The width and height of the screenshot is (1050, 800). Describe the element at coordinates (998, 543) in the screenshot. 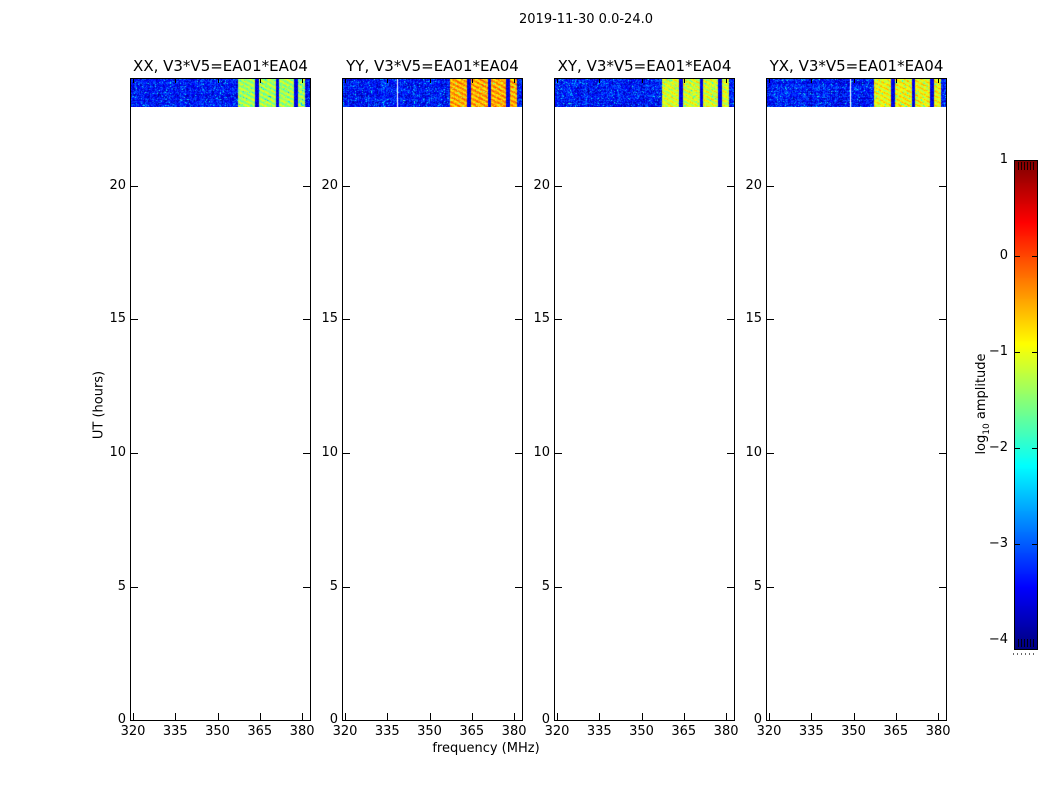

I see `colorbar-tick-label: −3` at that location.